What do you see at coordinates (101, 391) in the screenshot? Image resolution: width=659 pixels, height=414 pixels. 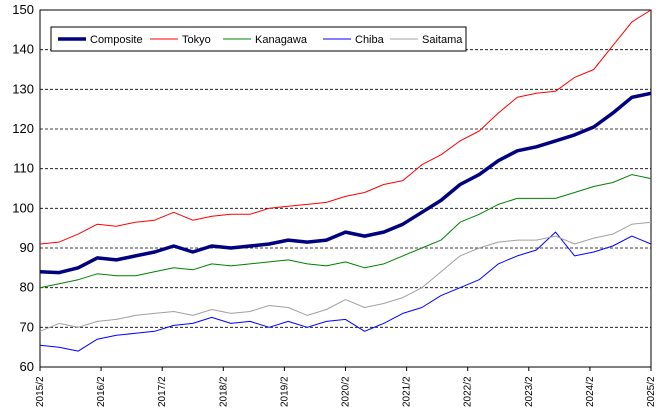 I see `x-tick-label: 2016/2` at bounding box center [101, 391].